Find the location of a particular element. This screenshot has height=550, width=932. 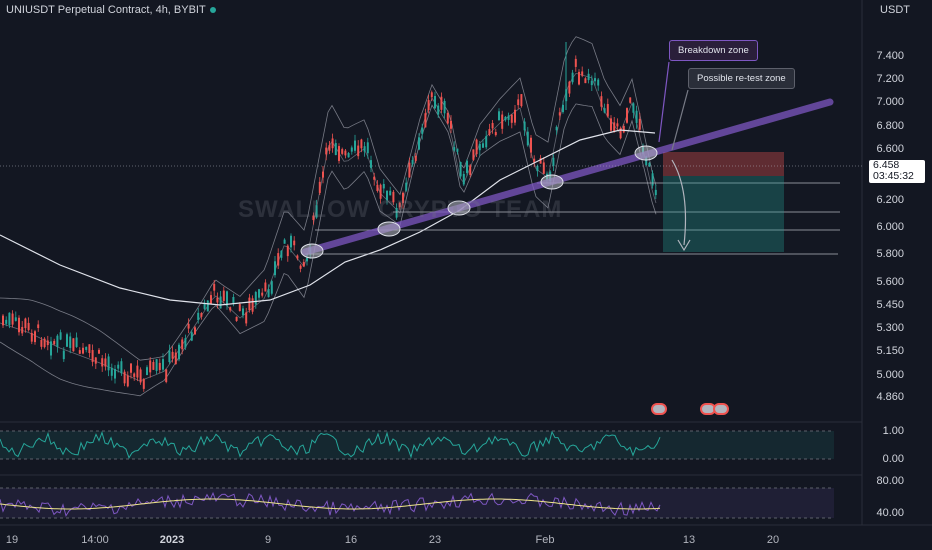

retest-pointer is located at coordinates (680, 120).